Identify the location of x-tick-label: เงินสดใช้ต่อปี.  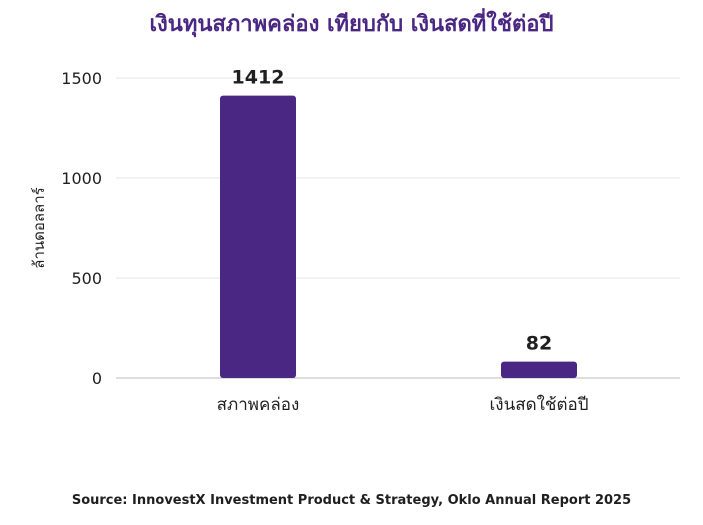
(538, 404).